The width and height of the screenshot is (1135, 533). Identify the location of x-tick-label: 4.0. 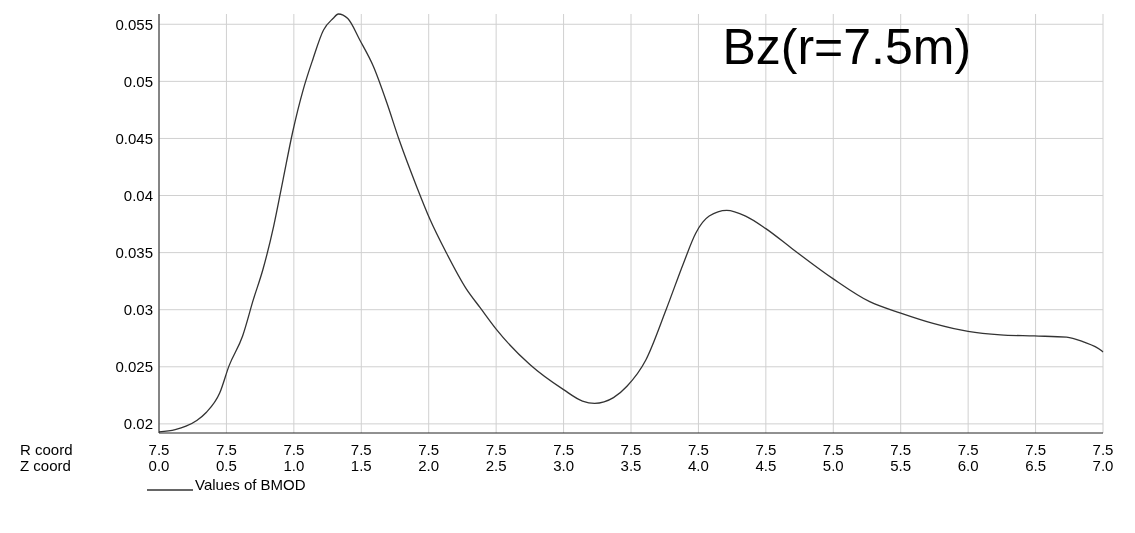
(698, 465).